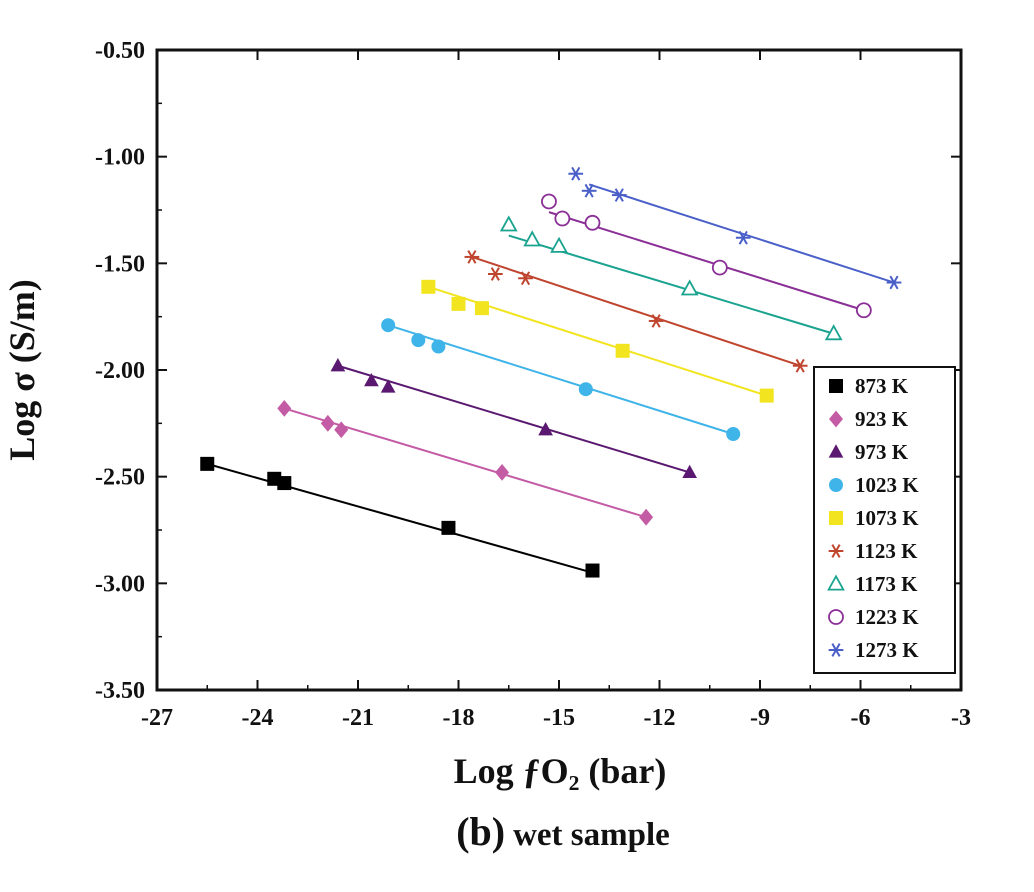  I want to click on y-tick-label: -2.00, so click(120, 371).